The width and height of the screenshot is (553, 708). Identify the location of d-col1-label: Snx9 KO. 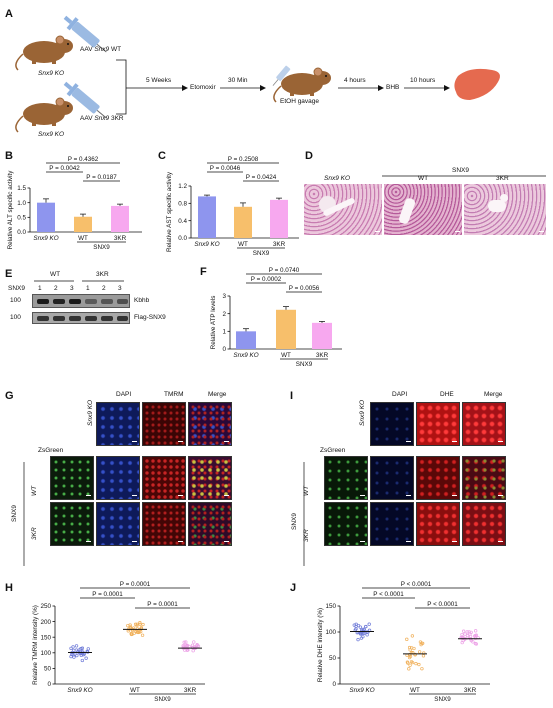
(337, 178).